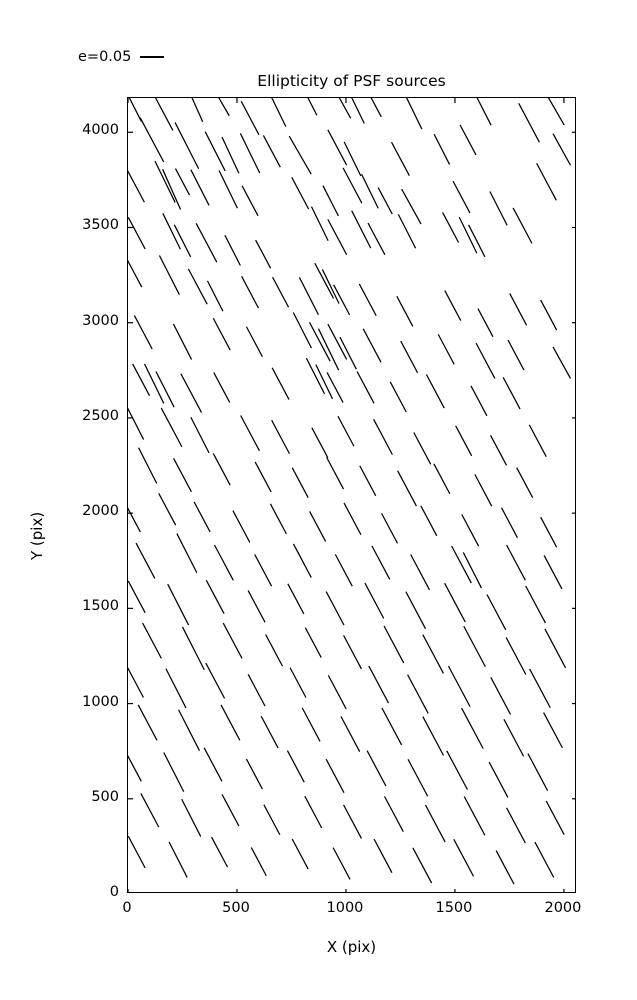 The width and height of the screenshot is (637, 1000). I want to click on legend-label: e=0.05, so click(105, 56).